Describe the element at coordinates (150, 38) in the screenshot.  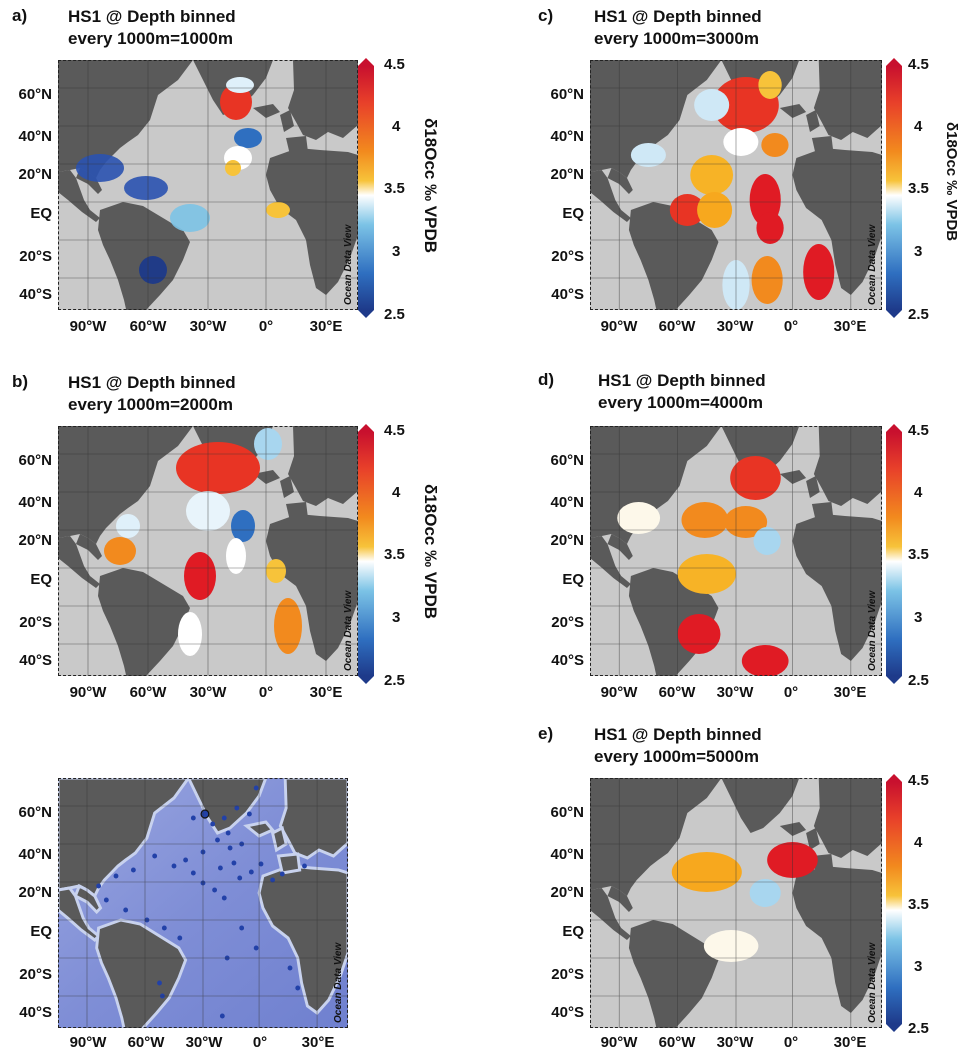
I see `panel-title-a-line2: every 1000m=1000m` at that location.